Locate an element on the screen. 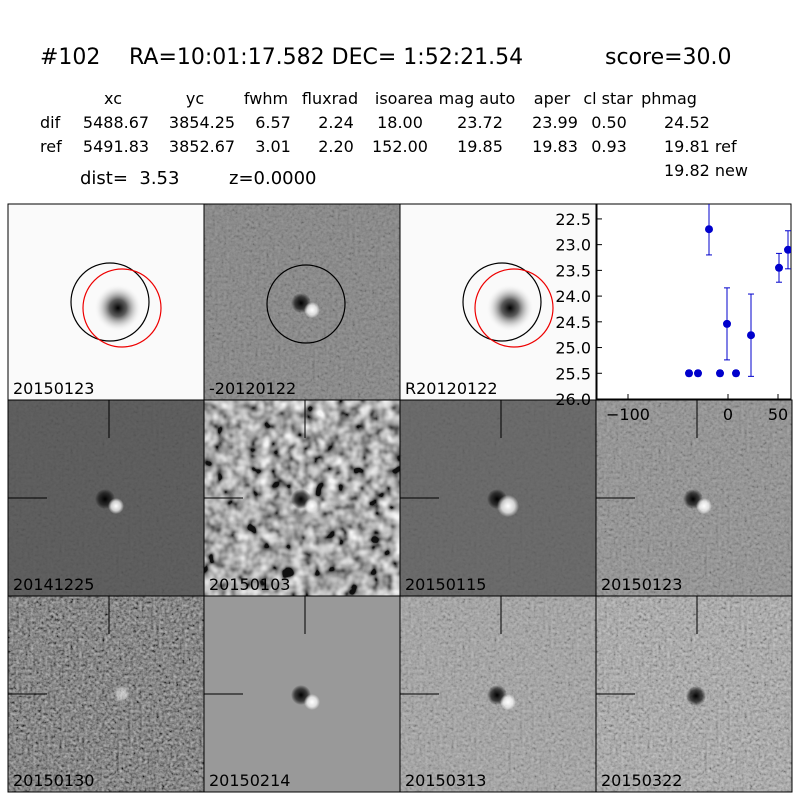 This screenshot has width=800, height=800. table-cell: 23.99 is located at coordinates (555, 122).